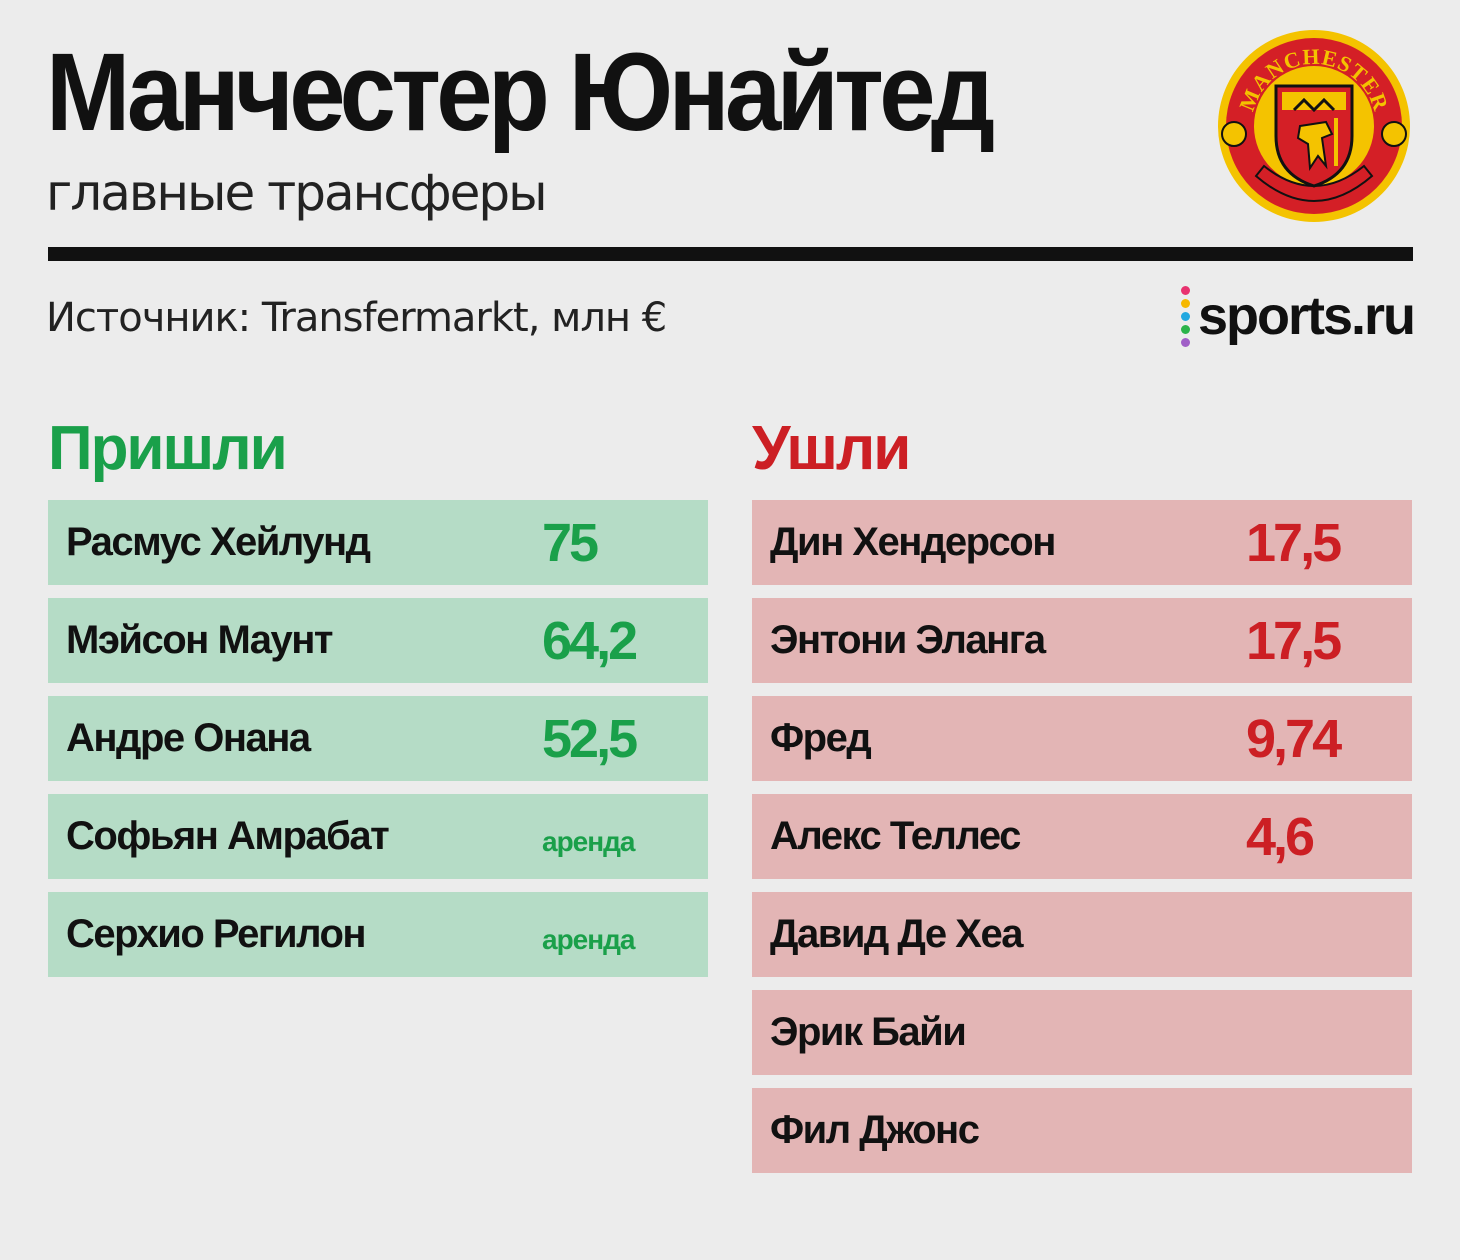  I want to click on player-name: Фред, so click(821, 738).